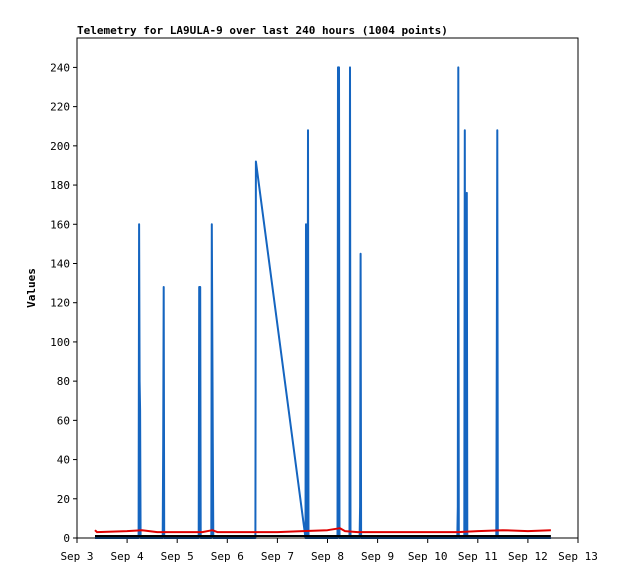 The height and width of the screenshot is (583, 618). I want to click on y-tick-label: 200, so click(60, 146).